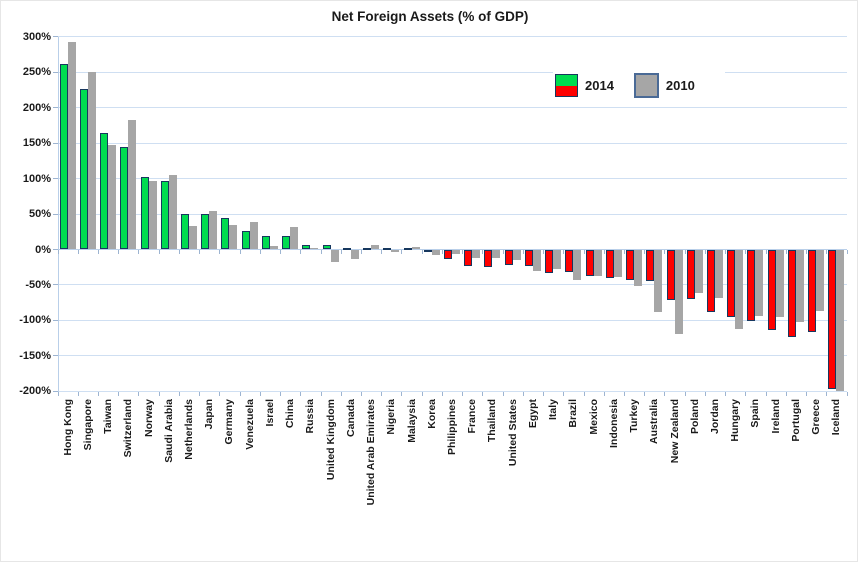 Image resolution: width=858 pixels, height=562 pixels. What do you see at coordinates (452, 426) in the screenshot?
I see `x-label-philippines: Philippines` at bounding box center [452, 426].